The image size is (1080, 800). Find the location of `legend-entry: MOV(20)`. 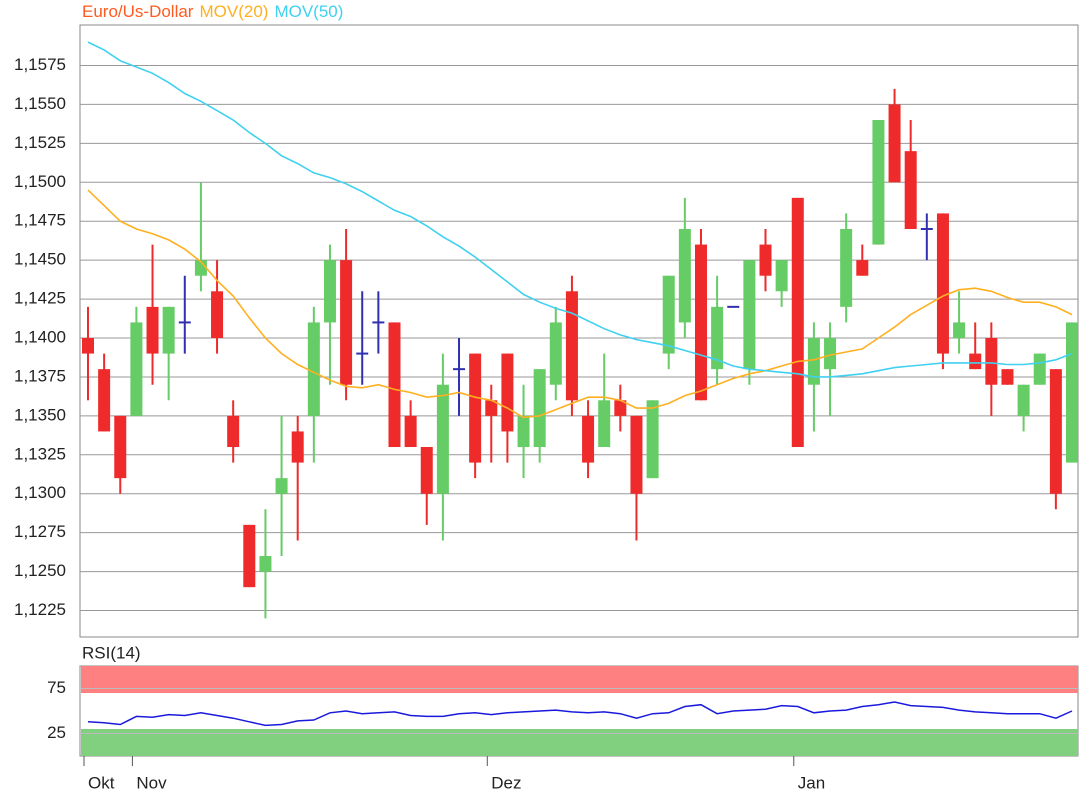

legend-entry: MOV(20) is located at coordinates (233, 11).